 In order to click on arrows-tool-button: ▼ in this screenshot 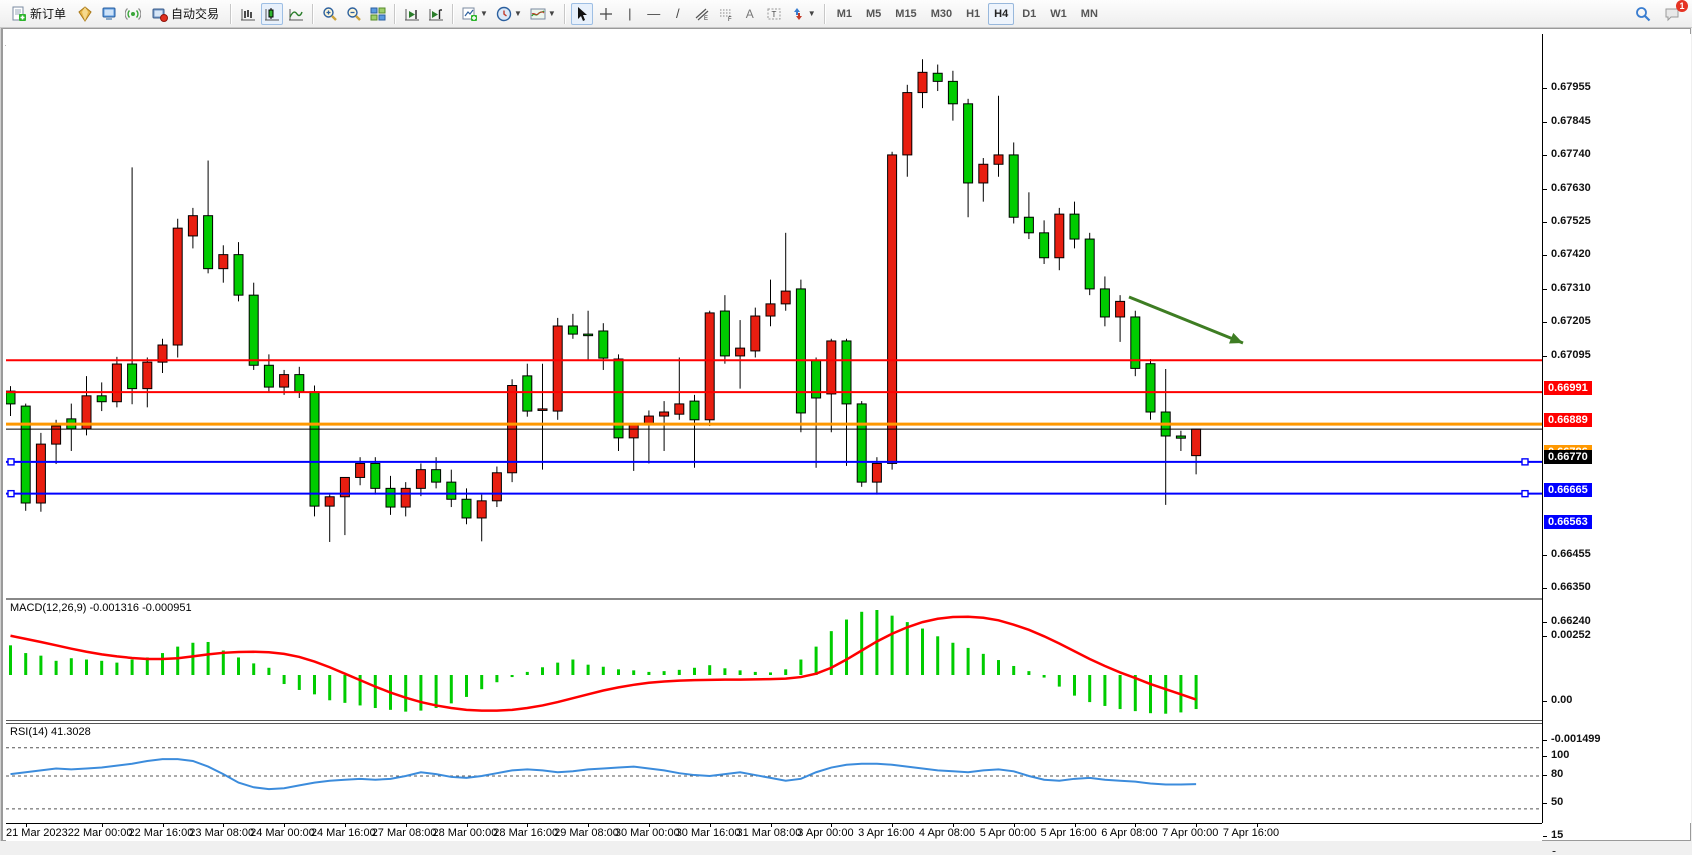, I will do `click(803, 14)`.